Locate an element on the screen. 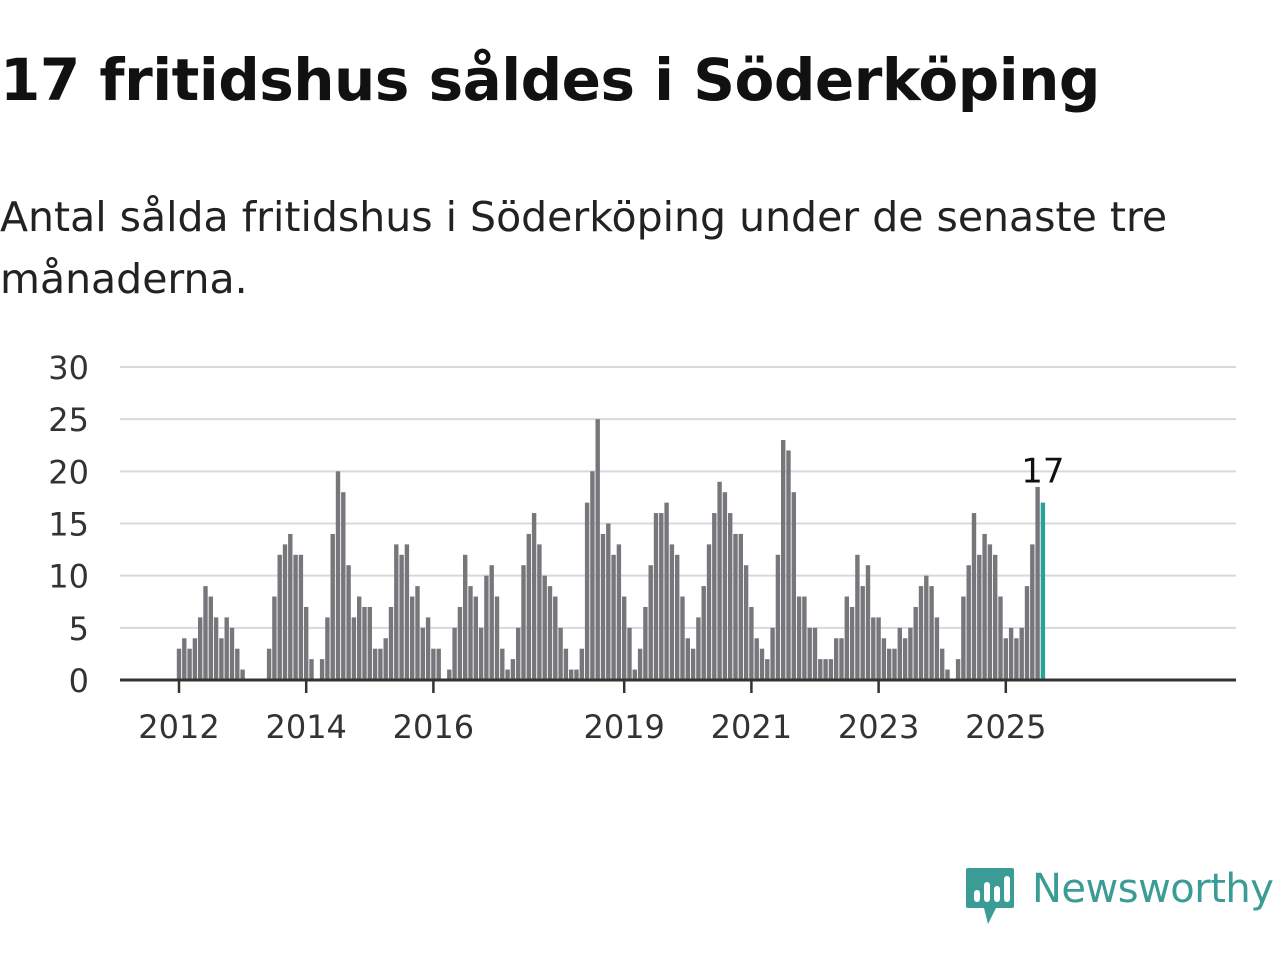 This screenshot has width=1280, height=960. y-tick-label: 30 is located at coordinates (68, 368).